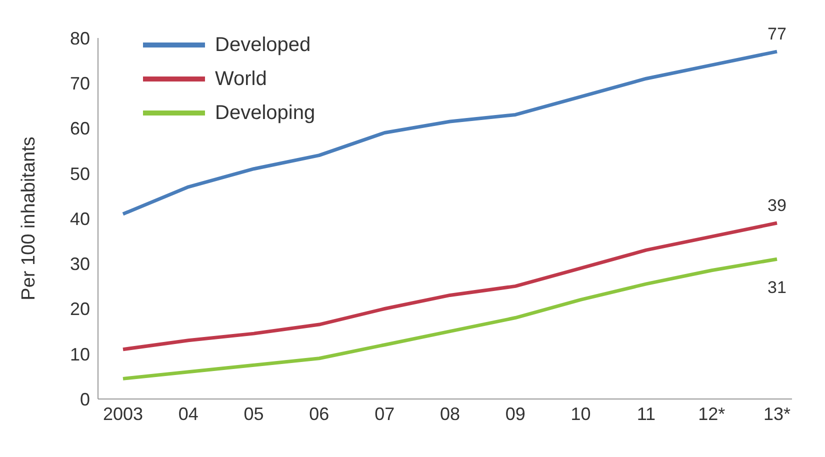  I want to click on x-tick-label: 07, so click(384, 414).